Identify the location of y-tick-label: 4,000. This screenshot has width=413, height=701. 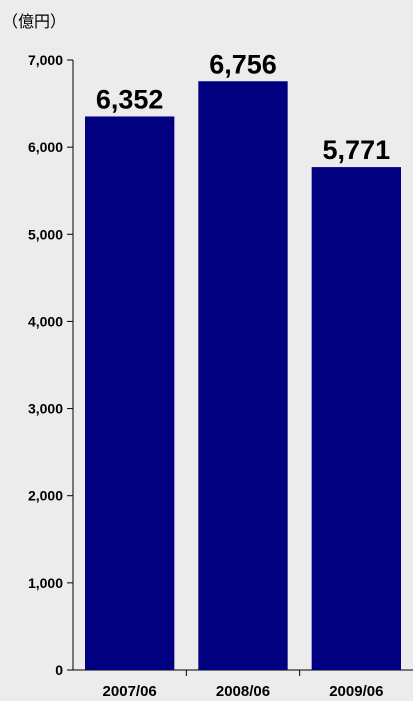
(45, 321).